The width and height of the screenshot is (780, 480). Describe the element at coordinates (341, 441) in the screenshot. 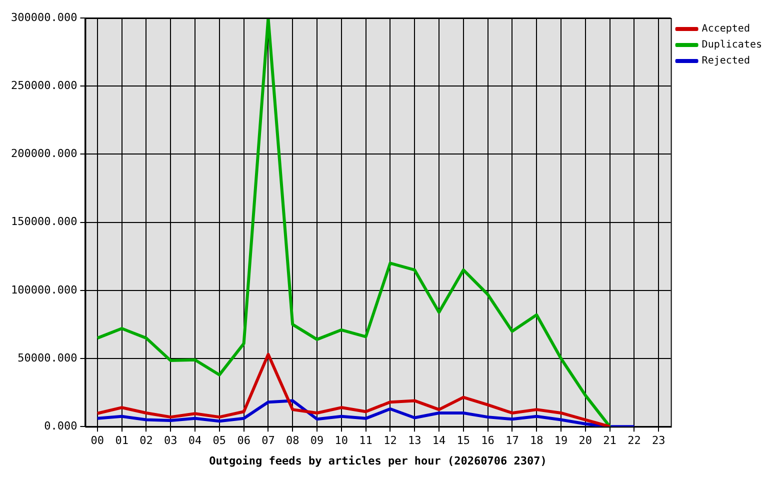

I see `x-tick-label: 10` at that location.